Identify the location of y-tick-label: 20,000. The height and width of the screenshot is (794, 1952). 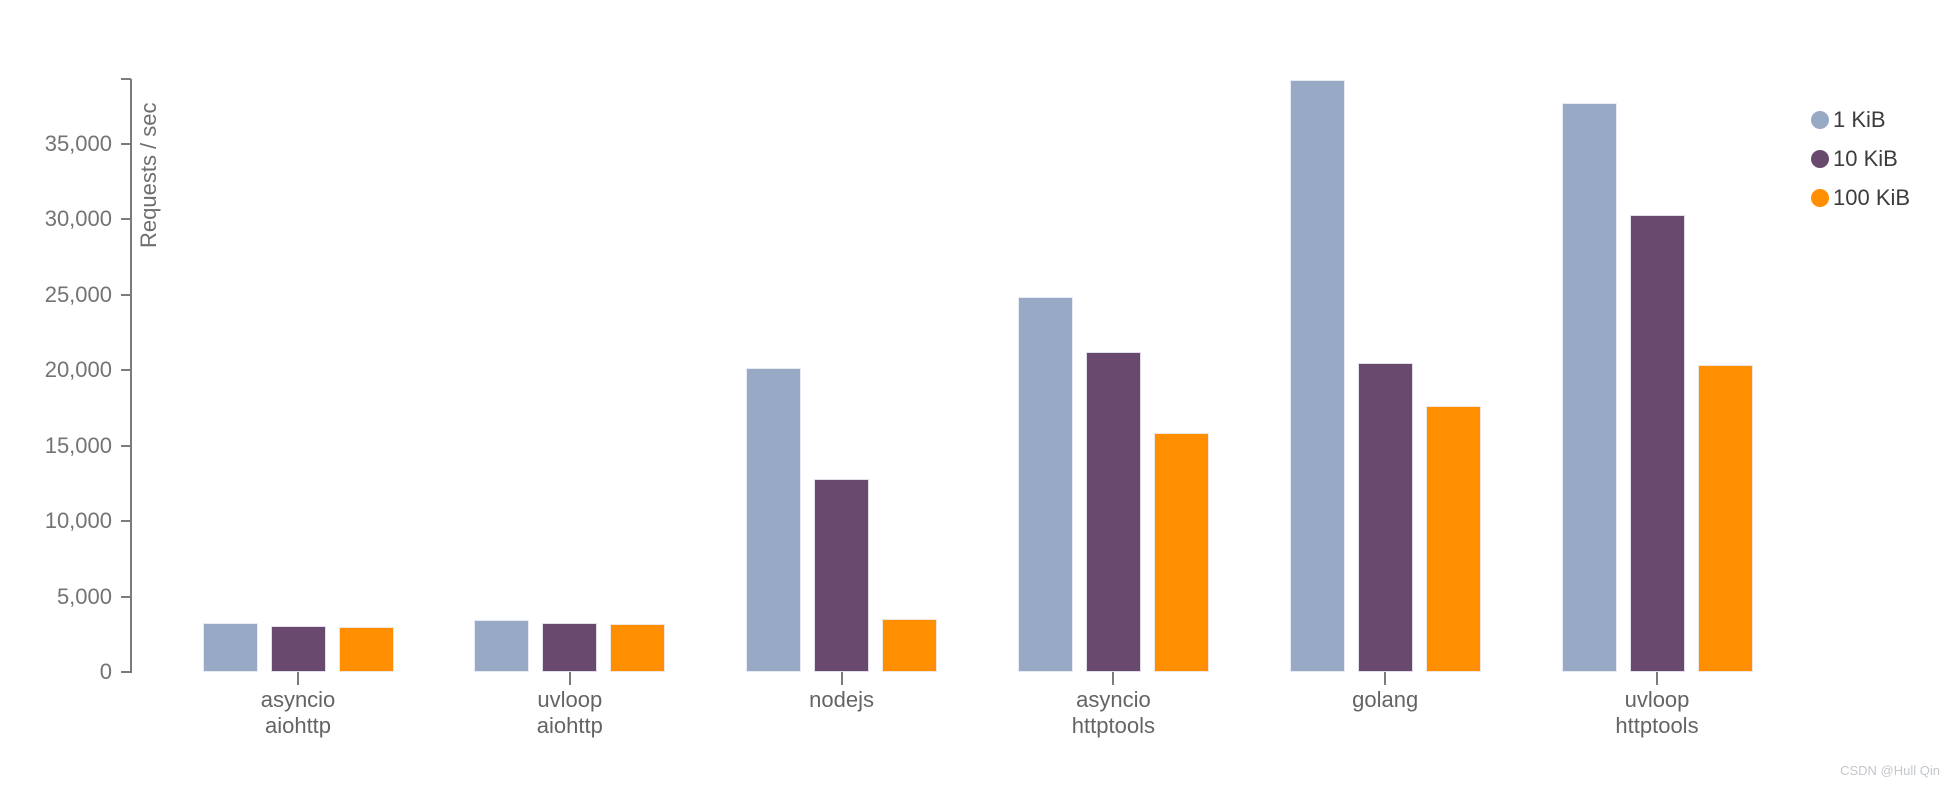
(78, 369).